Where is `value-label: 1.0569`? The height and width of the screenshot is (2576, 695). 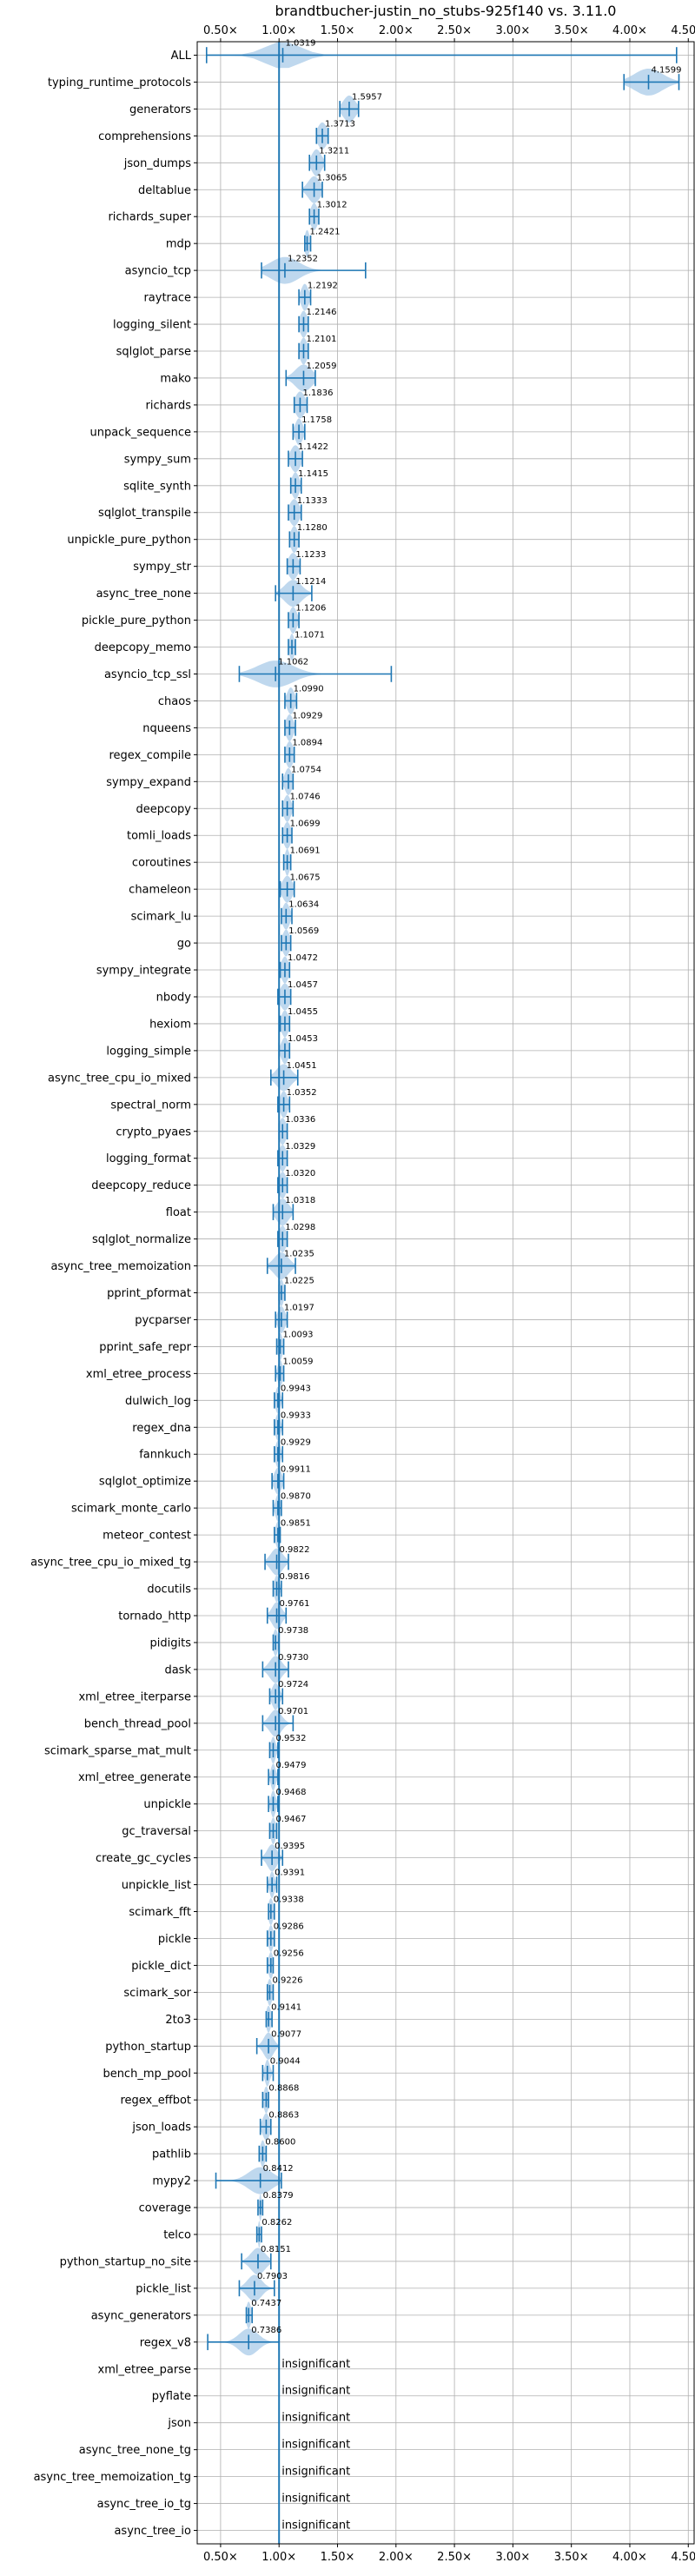
value-label: 1.0569 is located at coordinates (303, 931).